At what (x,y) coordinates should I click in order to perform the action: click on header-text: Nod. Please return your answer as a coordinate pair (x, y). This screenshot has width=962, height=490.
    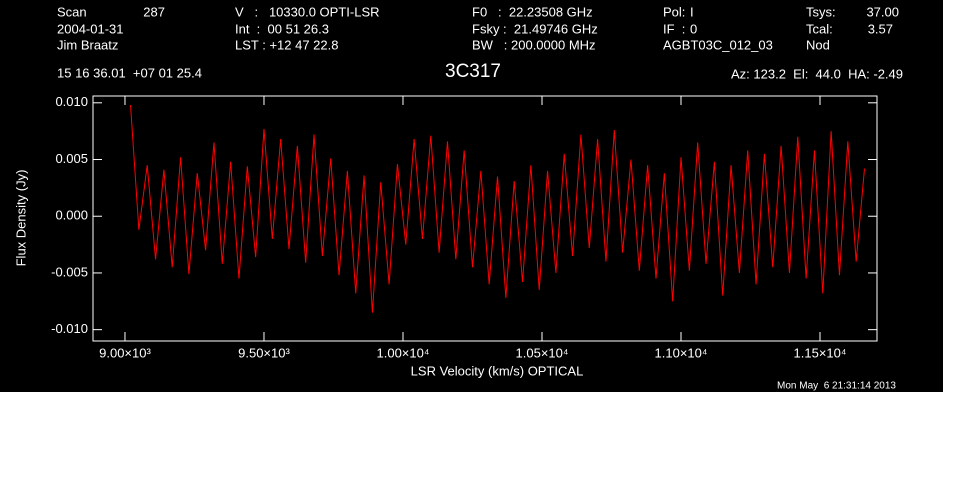
    Looking at the image, I should click on (818, 44).